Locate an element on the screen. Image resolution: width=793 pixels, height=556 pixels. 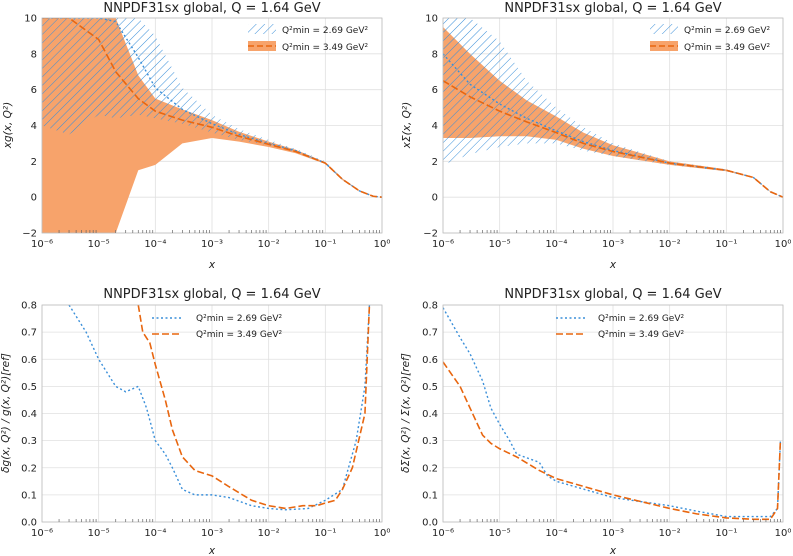
gluon-rel-unc-title: NNPDF31sx global, Q = 1.64 GeV is located at coordinates (211, 294).